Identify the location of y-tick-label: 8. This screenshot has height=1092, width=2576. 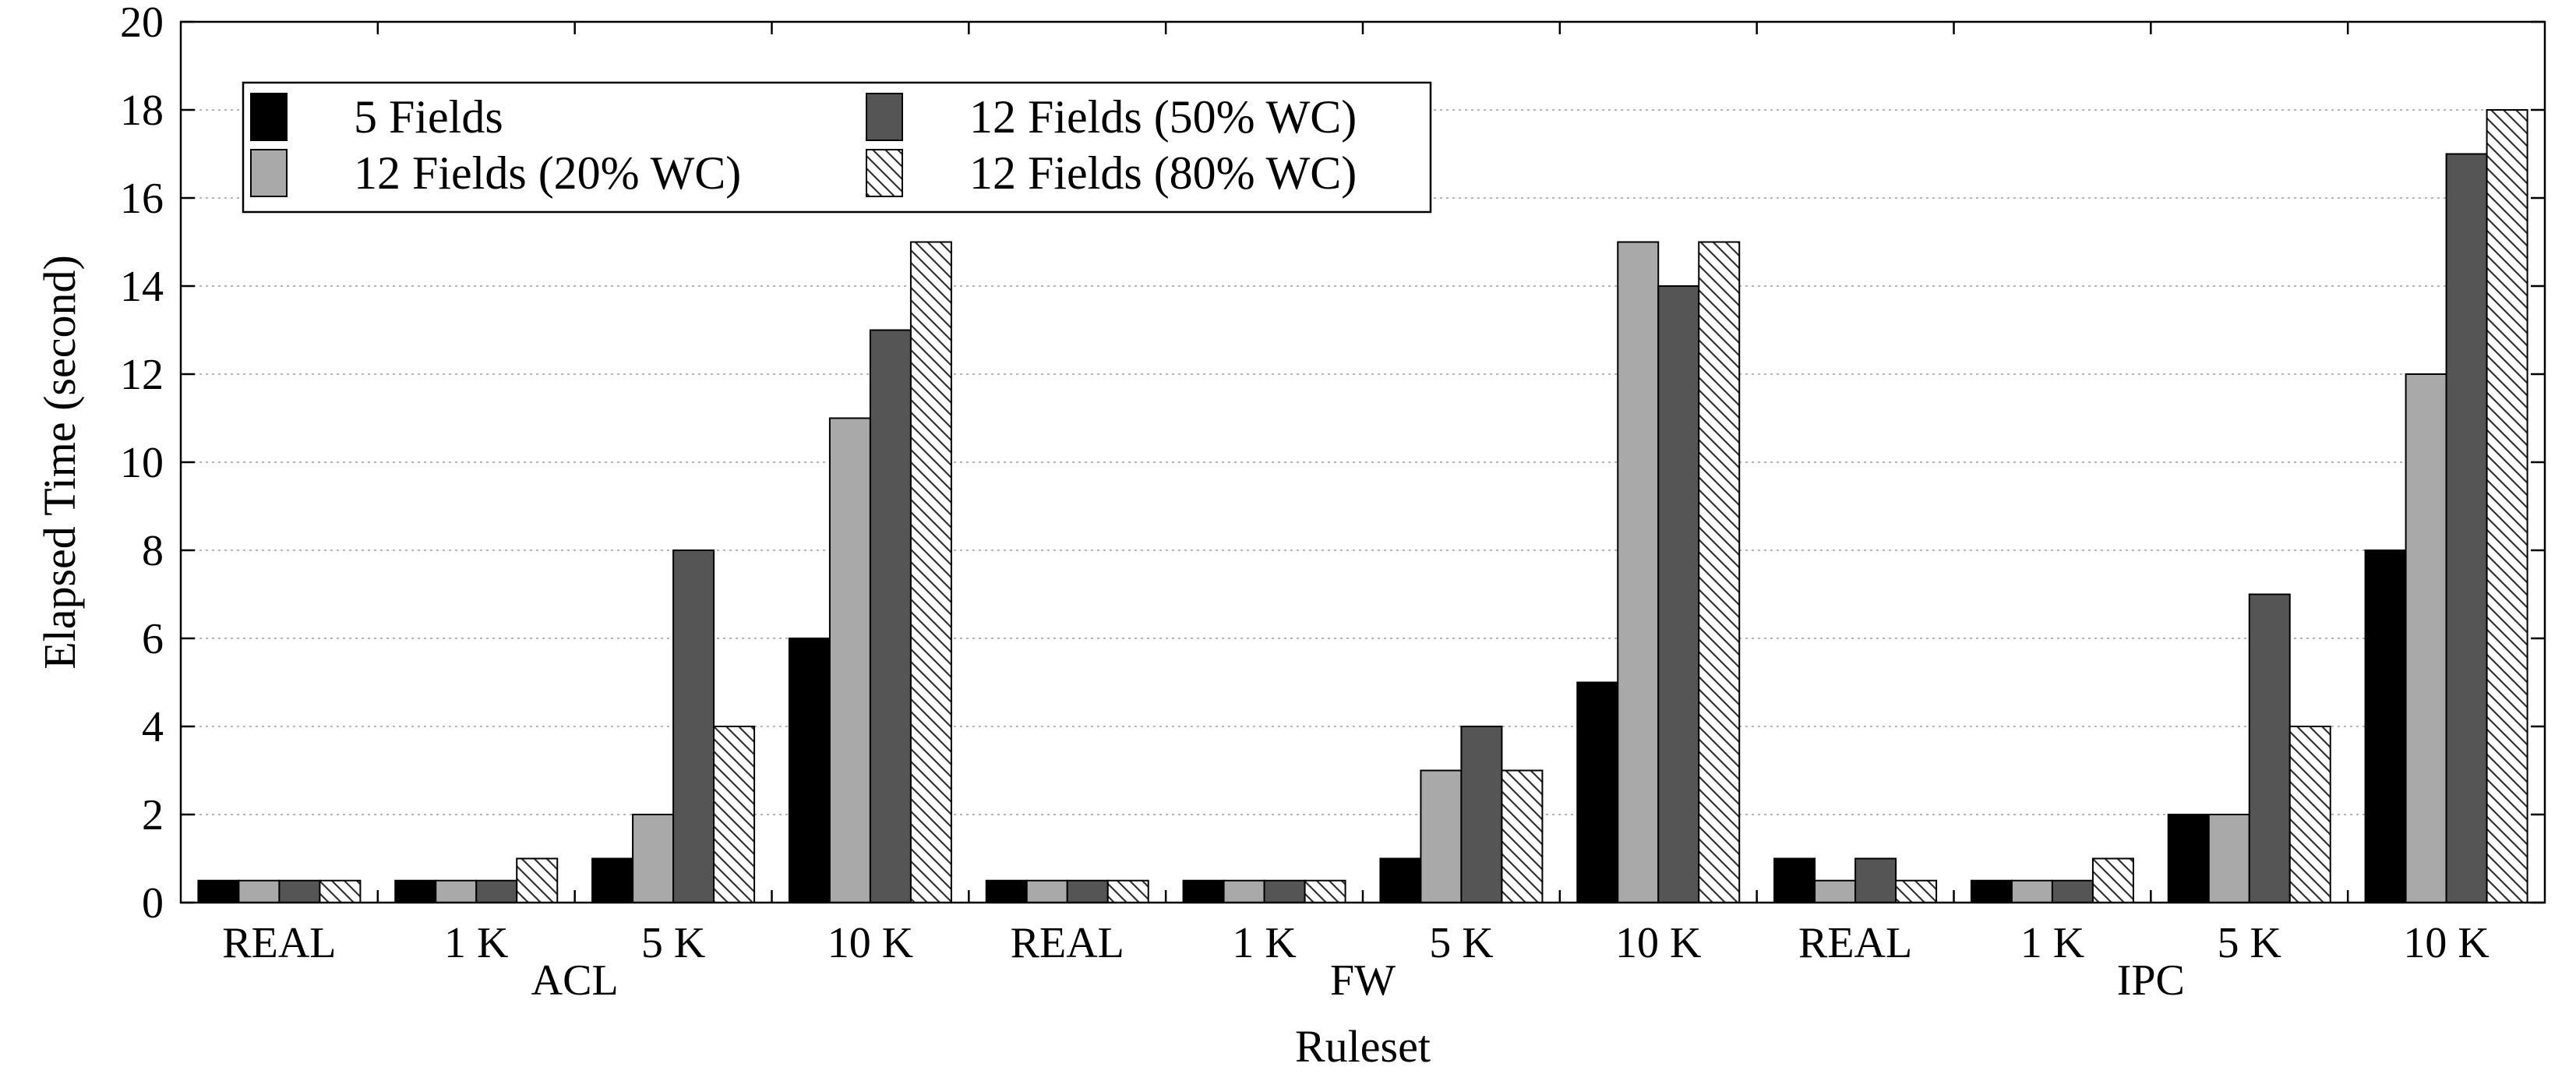
(153, 551).